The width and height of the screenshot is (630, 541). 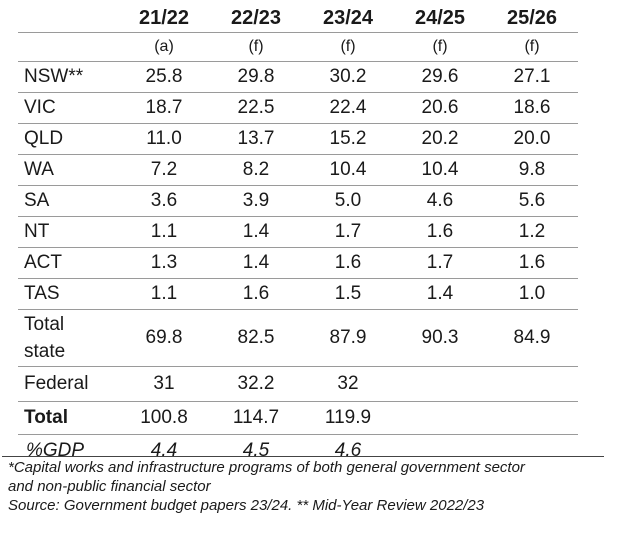 What do you see at coordinates (440, 139) in the screenshot?
I see `cell-value: 20.2` at bounding box center [440, 139].